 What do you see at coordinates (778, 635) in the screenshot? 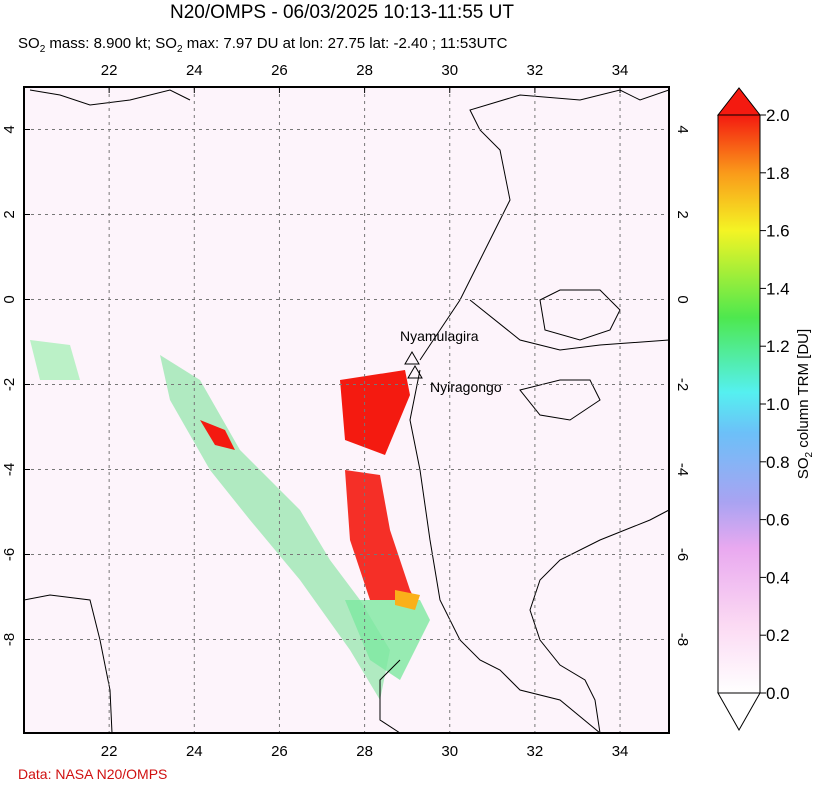
I see `colorbar-tick-label: 0.2` at bounding box center [778, 635].